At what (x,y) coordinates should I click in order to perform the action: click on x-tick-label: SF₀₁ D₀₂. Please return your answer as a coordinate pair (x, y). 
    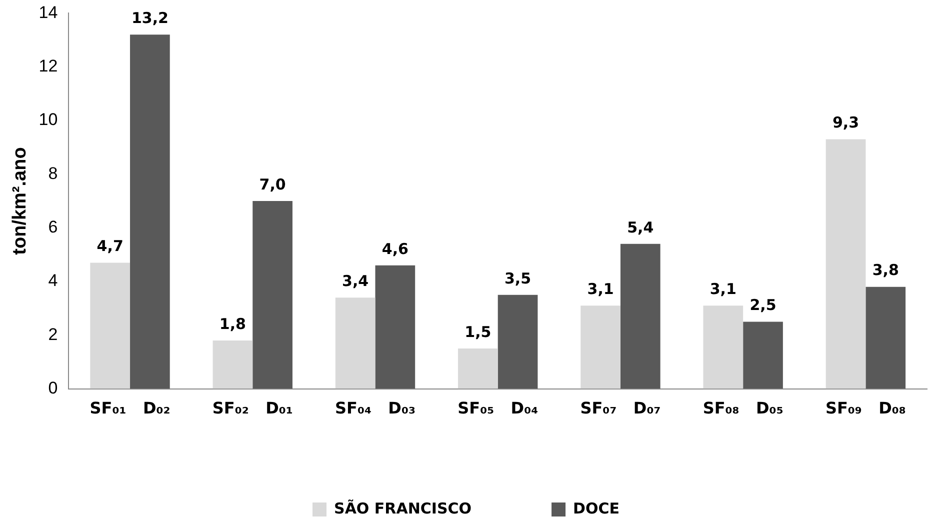
    Looking at the image, I should click on (130, 408).